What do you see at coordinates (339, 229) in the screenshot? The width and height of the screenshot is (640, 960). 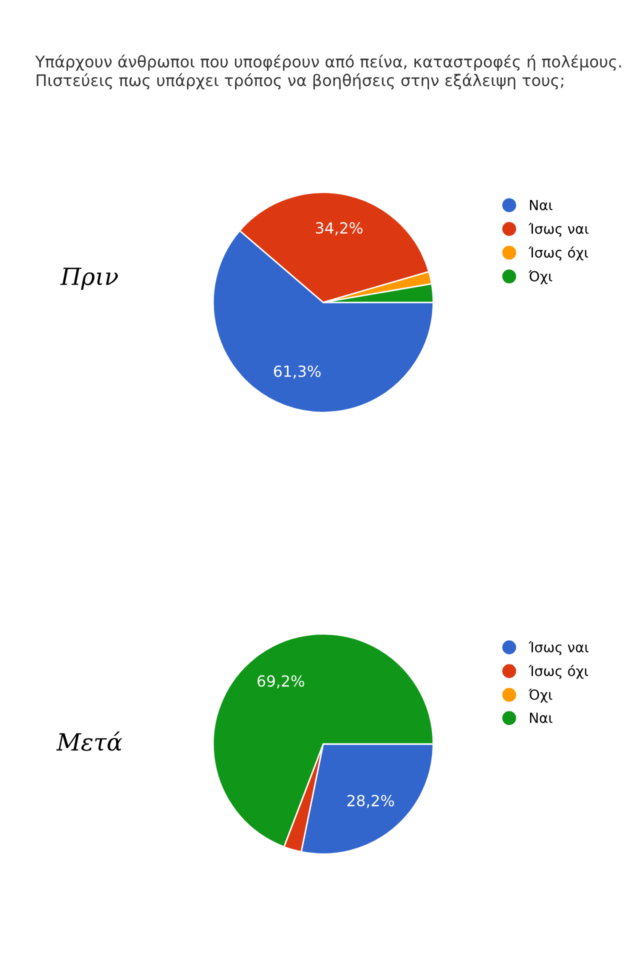 I see `data-label: 34,2%` at bounding box center [339, 229].